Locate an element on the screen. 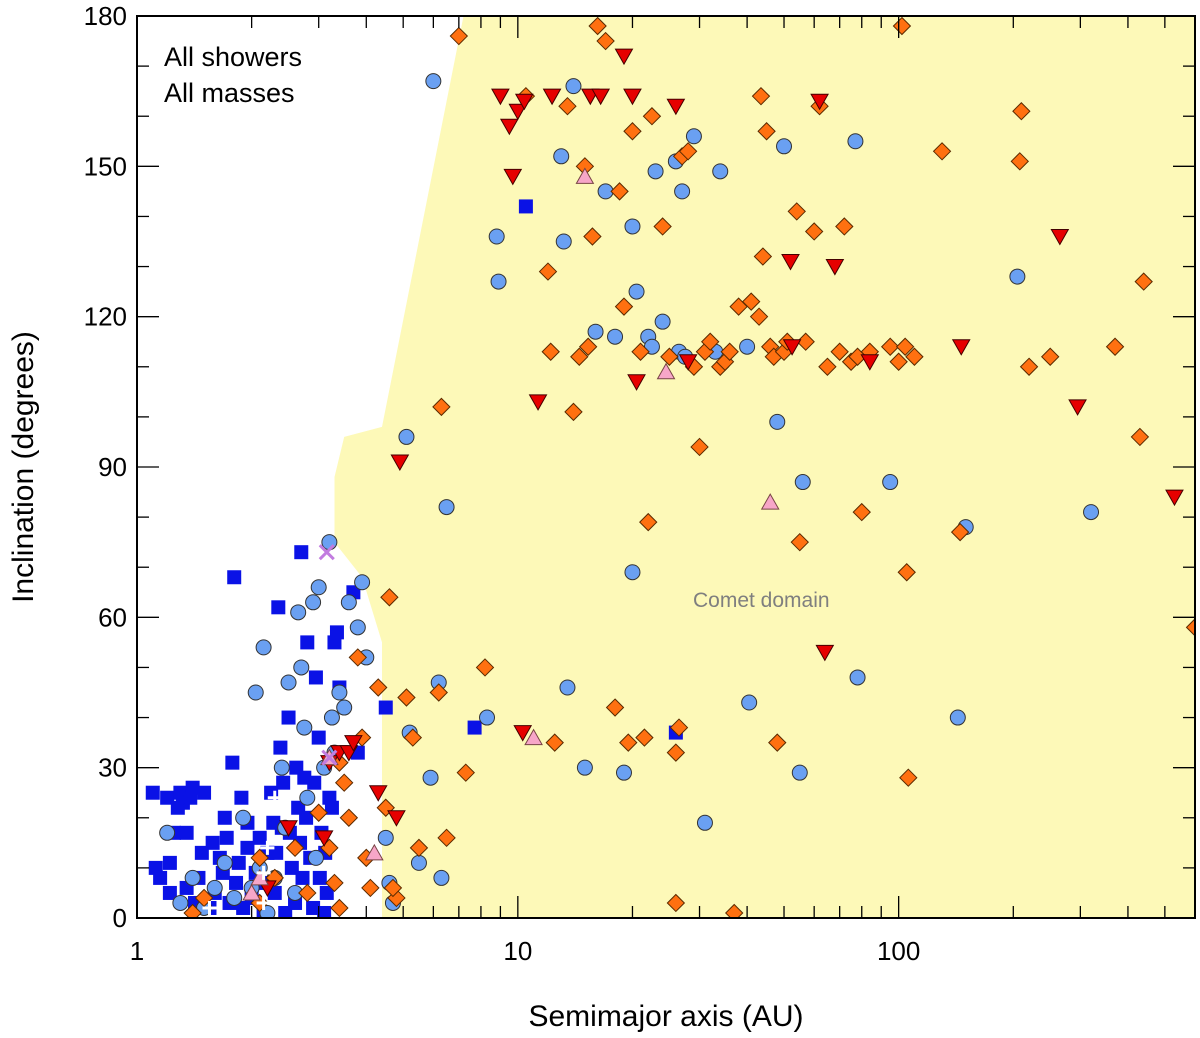  x-tick-label: 100 is located at coordinates (898, 951).